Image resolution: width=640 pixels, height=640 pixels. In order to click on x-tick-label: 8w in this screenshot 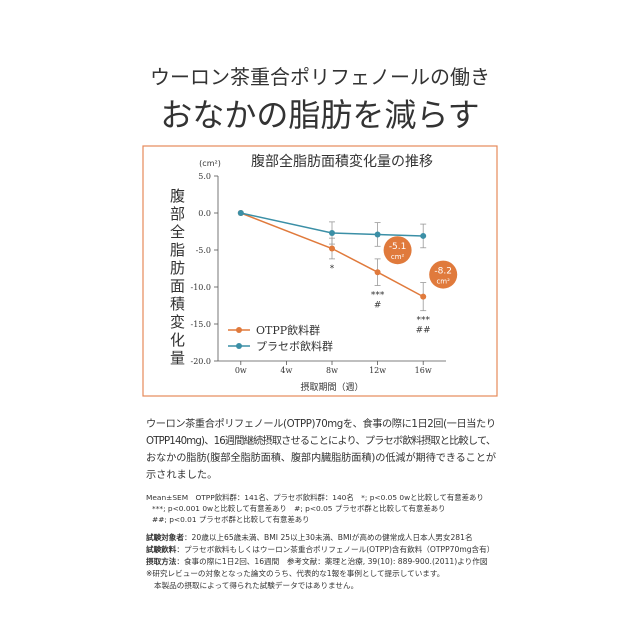, I will do `click(332, 370)`.